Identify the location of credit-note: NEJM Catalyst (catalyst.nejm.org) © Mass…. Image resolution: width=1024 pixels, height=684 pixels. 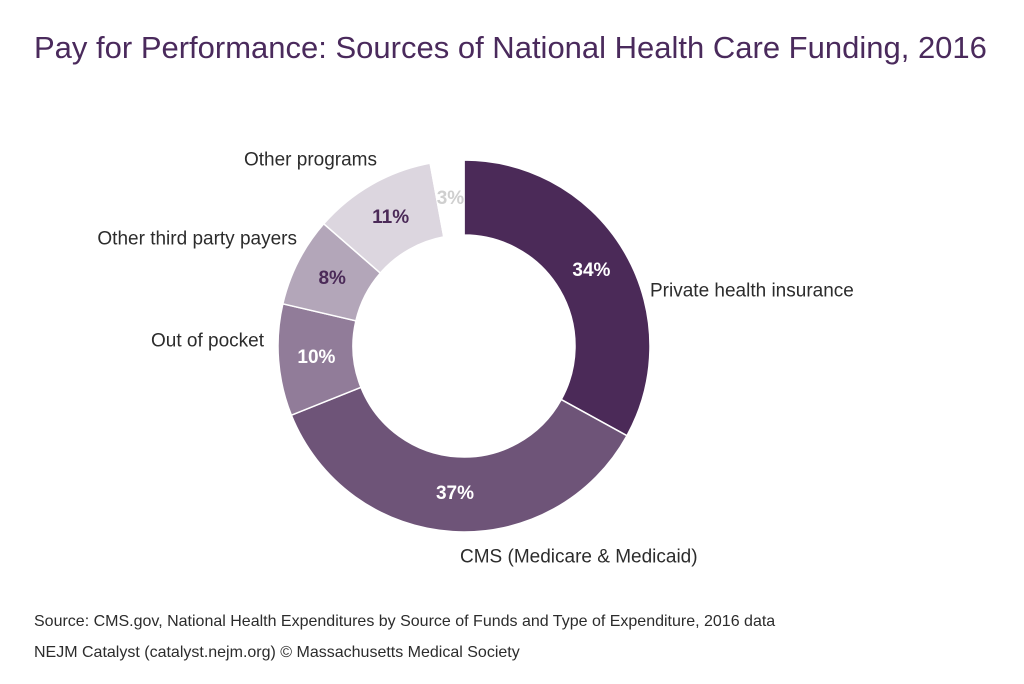
(277, 652).